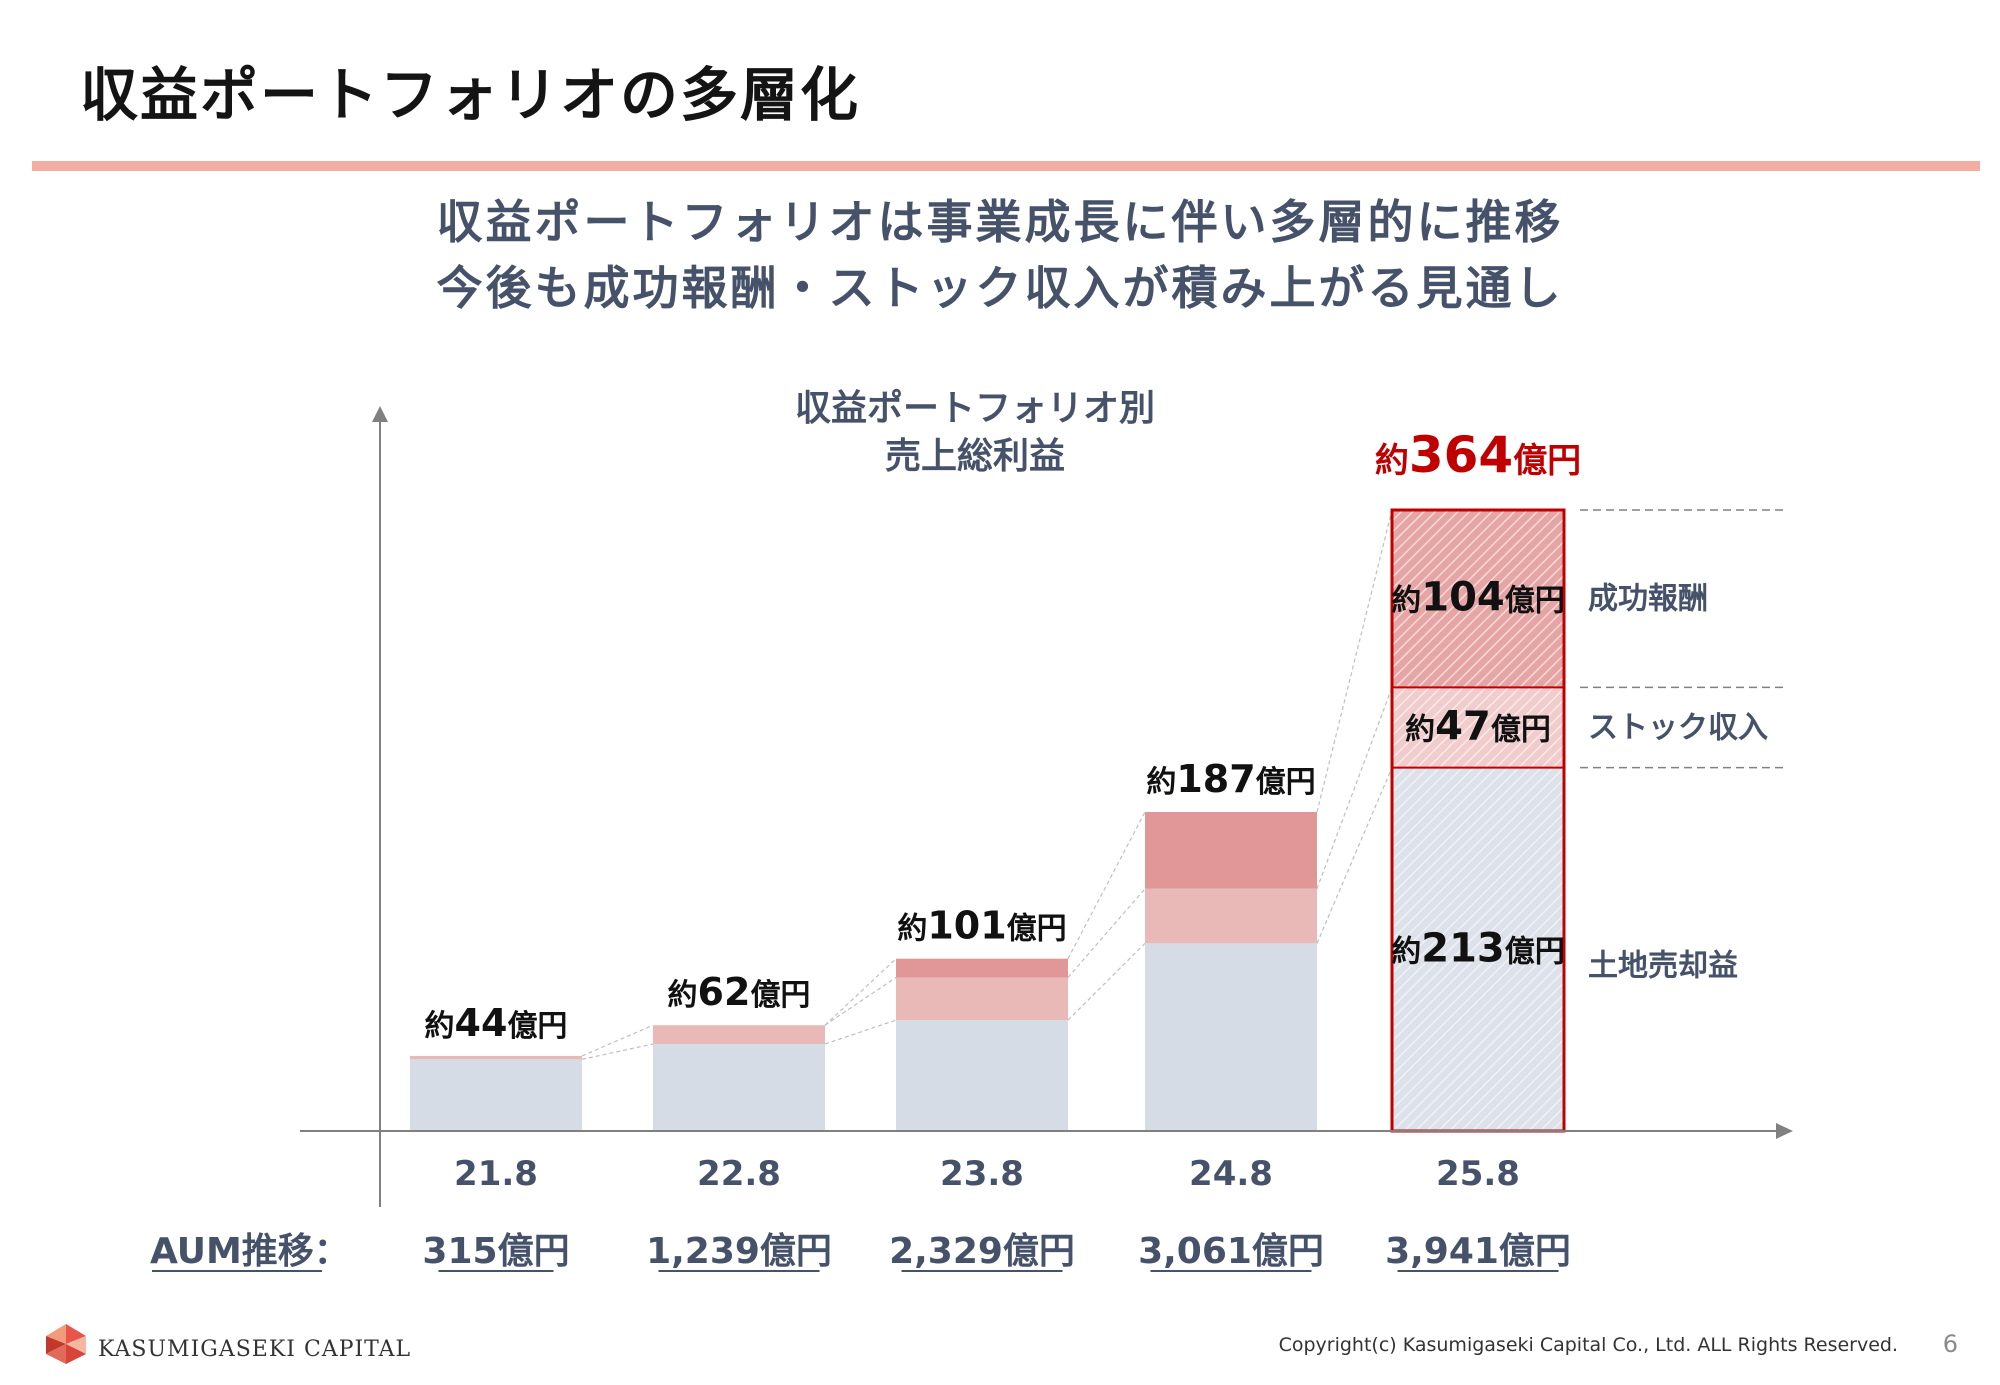 The image size is (2000, 1385). I want to click on segment-label-stock-unit: 億円, so click(1521, 730).